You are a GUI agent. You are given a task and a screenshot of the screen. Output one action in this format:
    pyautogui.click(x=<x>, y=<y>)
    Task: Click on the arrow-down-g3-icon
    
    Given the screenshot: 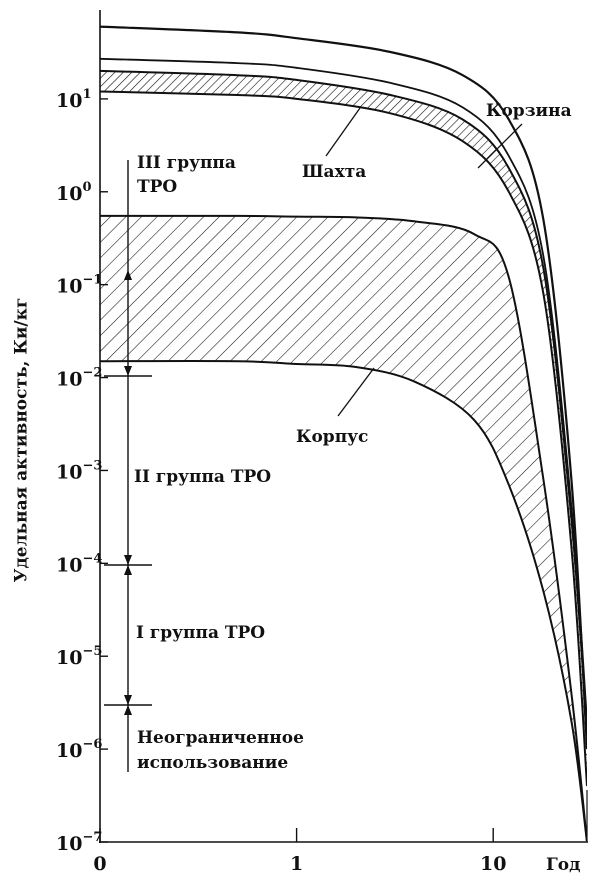 What is the action you would take?
    pyautogui.click(x=128, y=371)
    